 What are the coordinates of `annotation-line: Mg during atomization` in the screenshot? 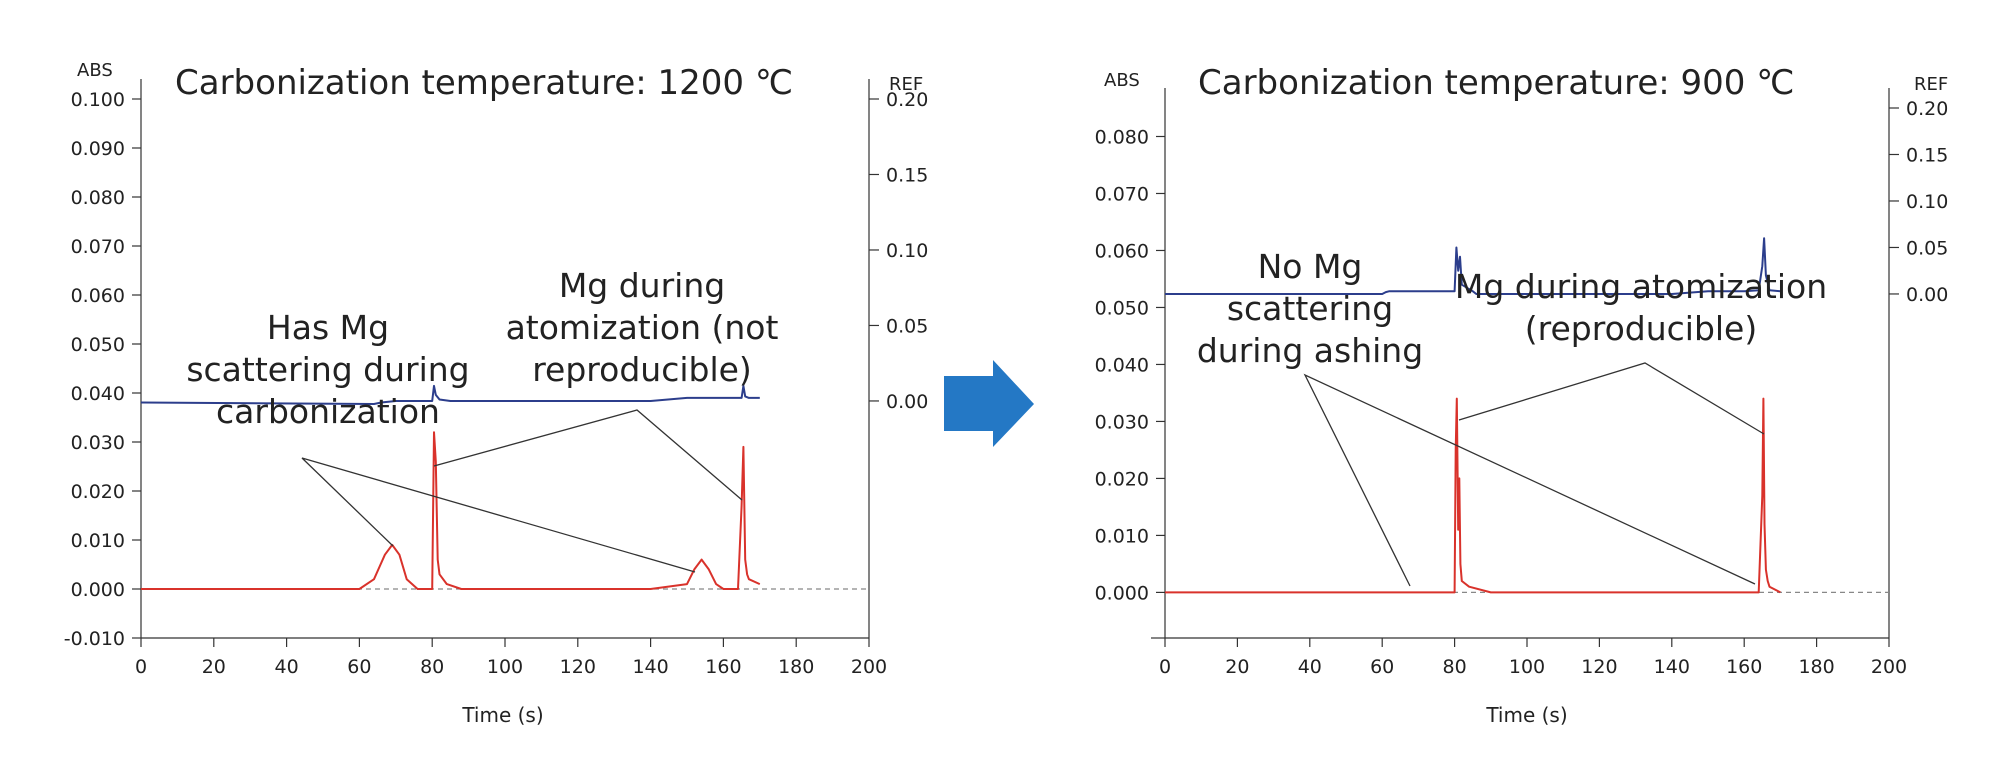 It's located at (1641, 286).